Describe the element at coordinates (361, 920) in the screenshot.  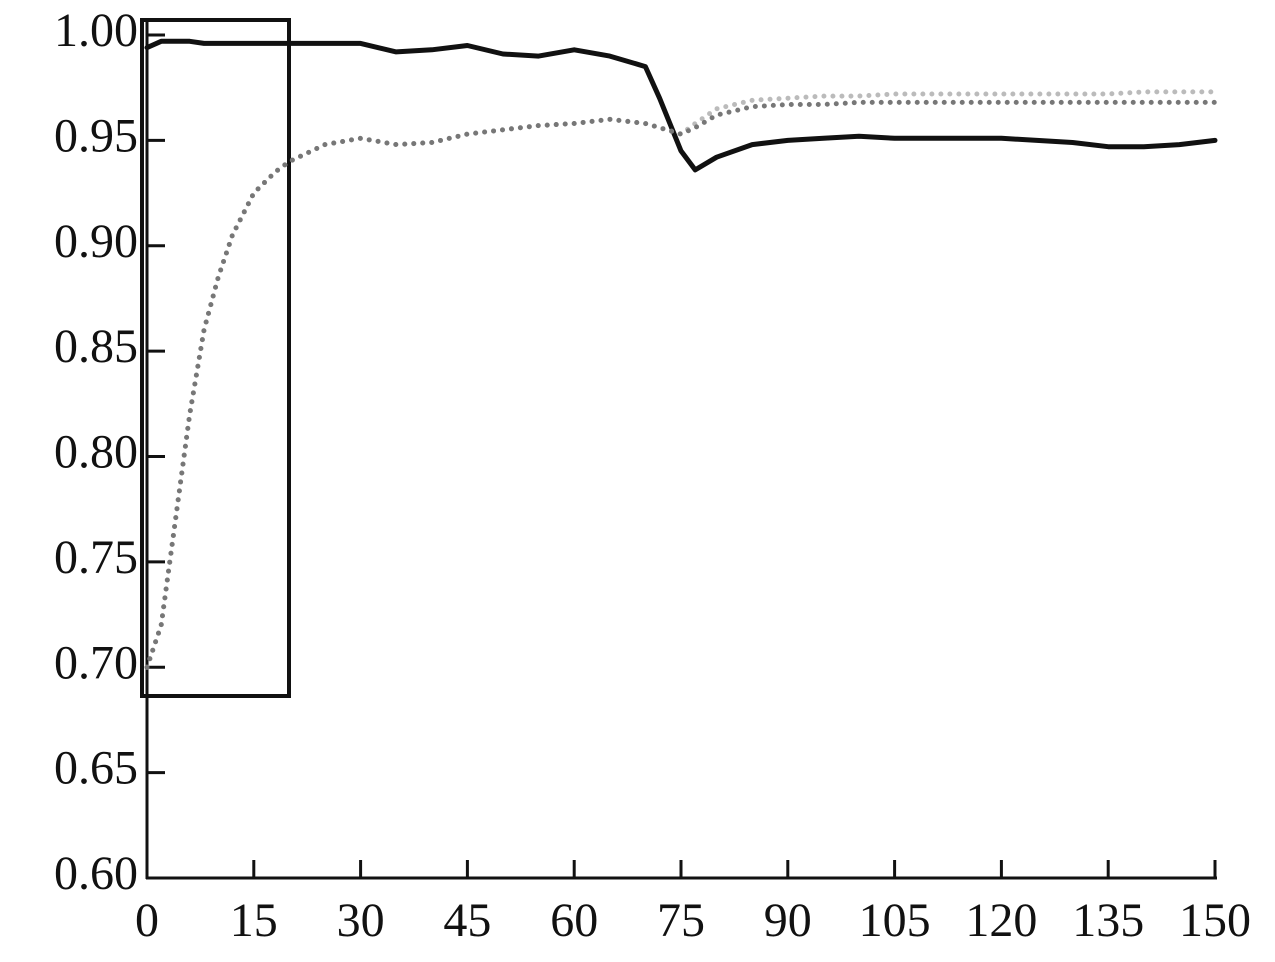
I see `x-tick-label: 30` at that location.